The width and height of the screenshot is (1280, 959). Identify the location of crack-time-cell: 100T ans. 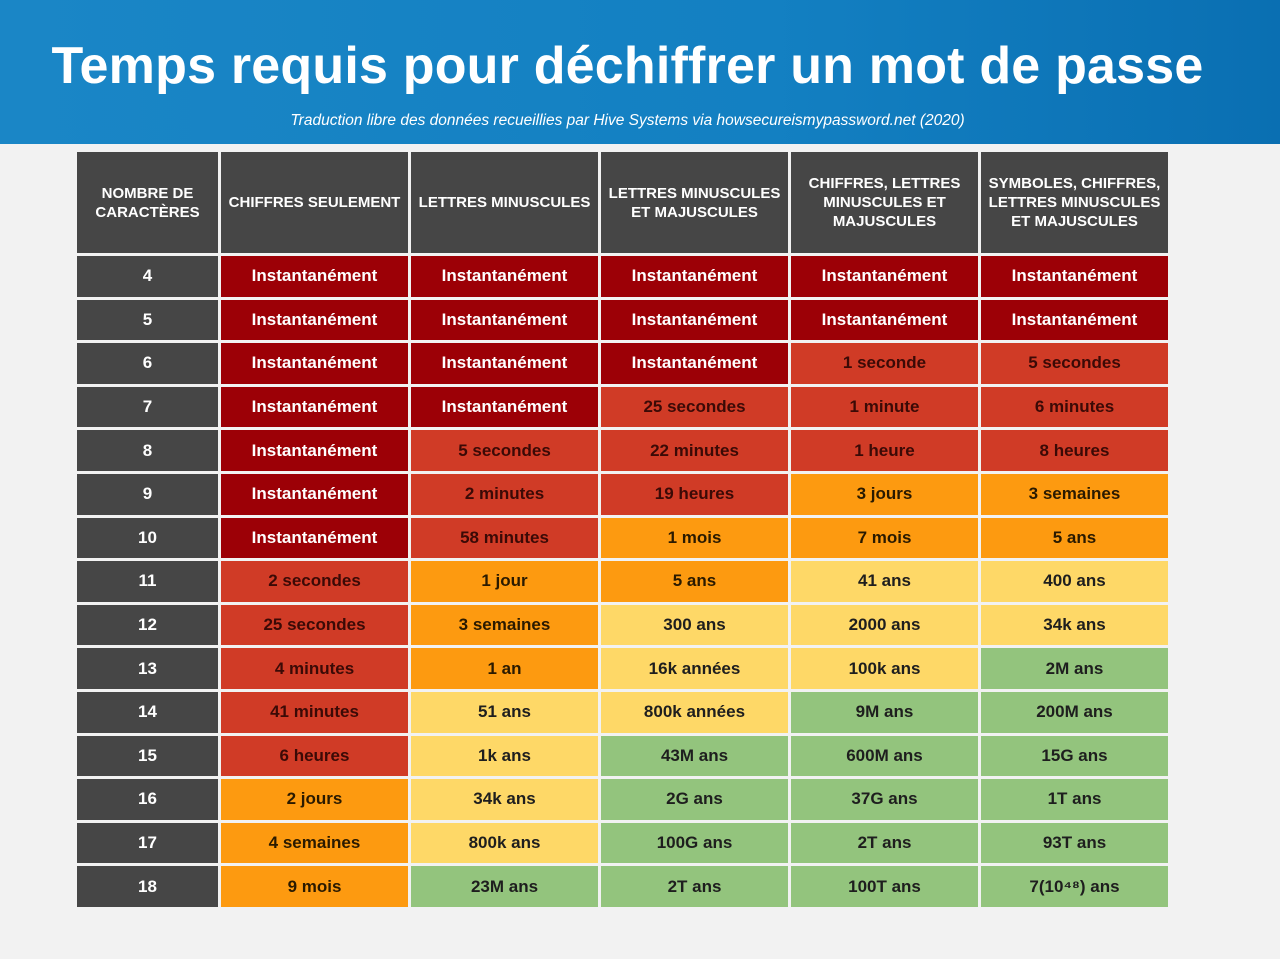
(884, 886).